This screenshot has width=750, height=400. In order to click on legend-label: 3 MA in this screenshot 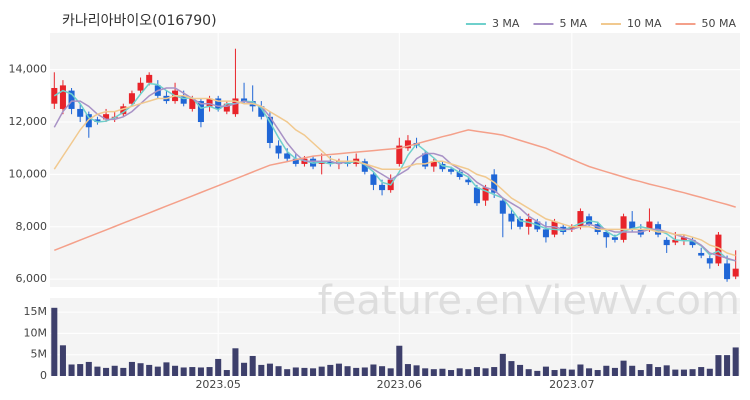, I will do `click(506, 23)`.